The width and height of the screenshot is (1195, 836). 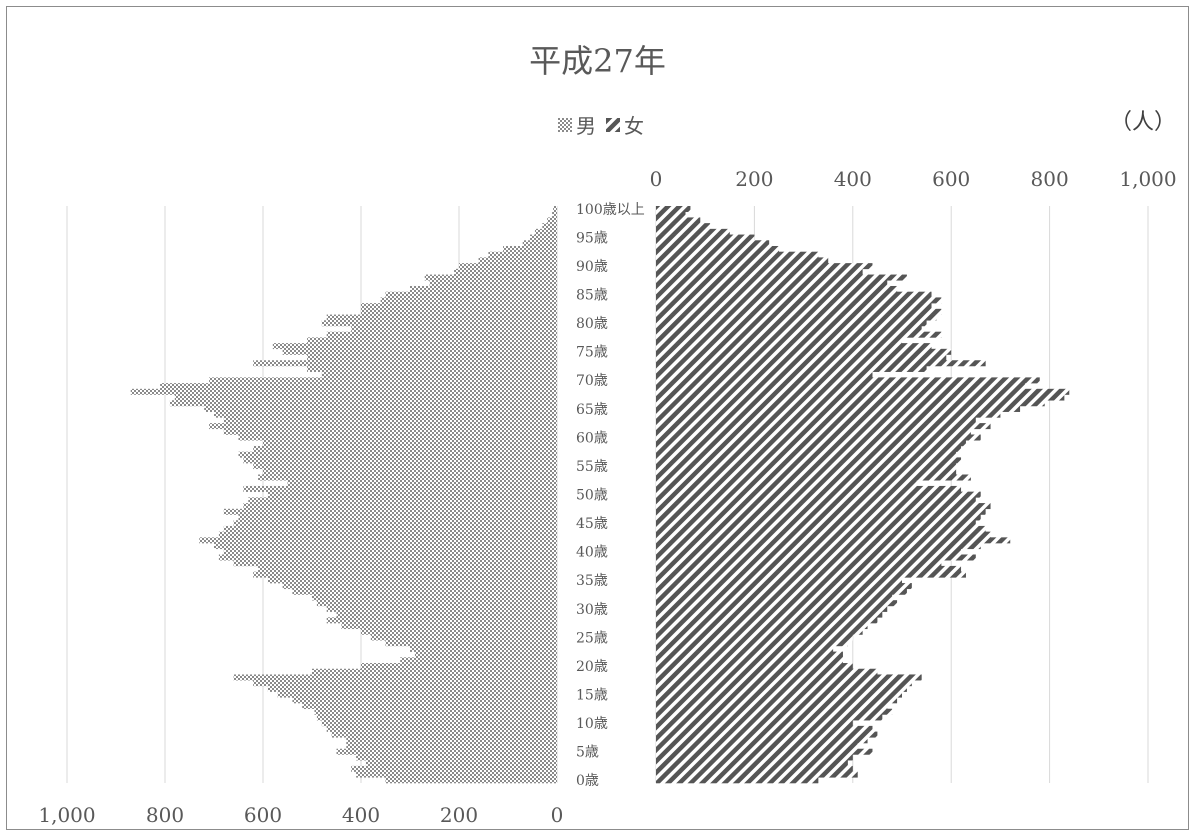 I want to click on age-label: 45歳, so click(x=592, y=524).